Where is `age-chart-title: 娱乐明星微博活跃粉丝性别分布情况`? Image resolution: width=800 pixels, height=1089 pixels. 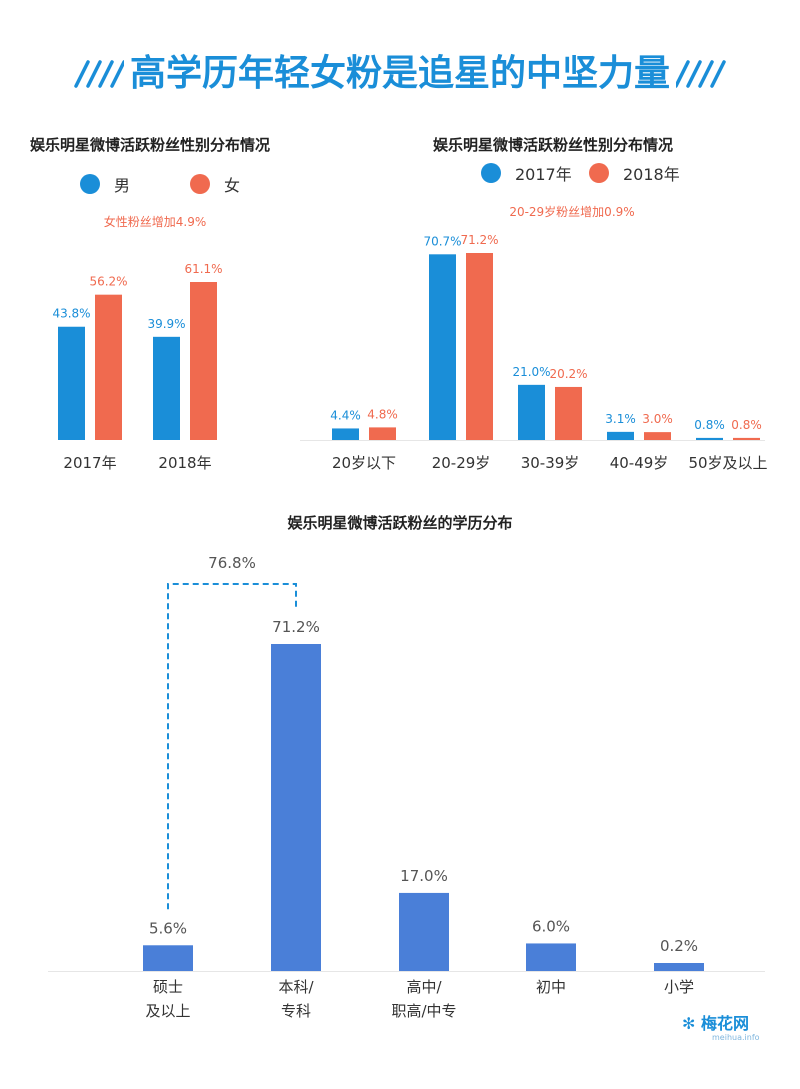
age-chart-title: 娱乐明星微博活跃粉丝性别分布情况 is located at coordinates (553, 145).